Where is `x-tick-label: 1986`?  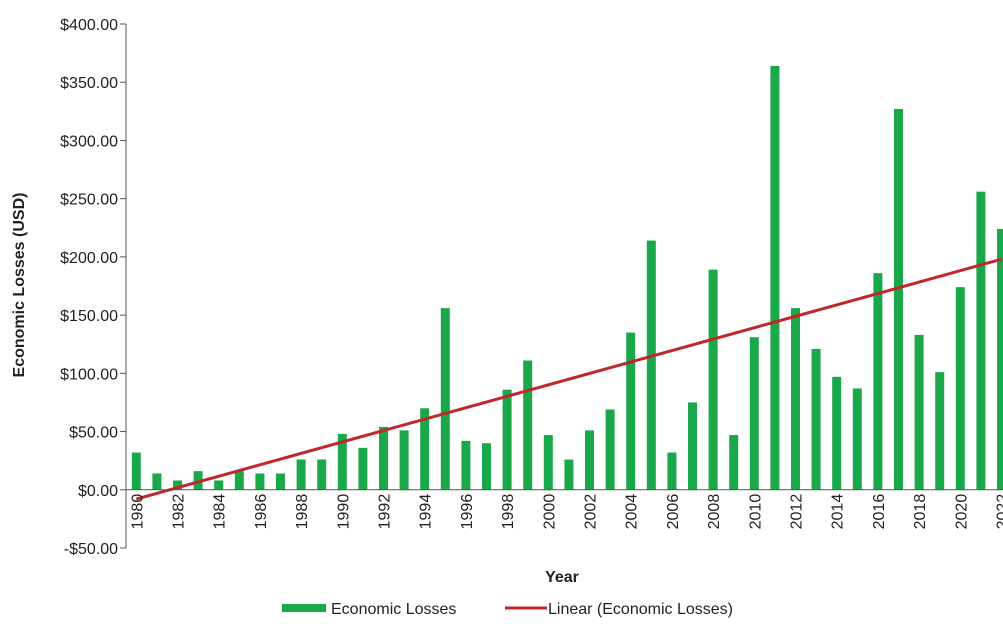 x-tick-label: 1986 is located at coordinates (261, 512).